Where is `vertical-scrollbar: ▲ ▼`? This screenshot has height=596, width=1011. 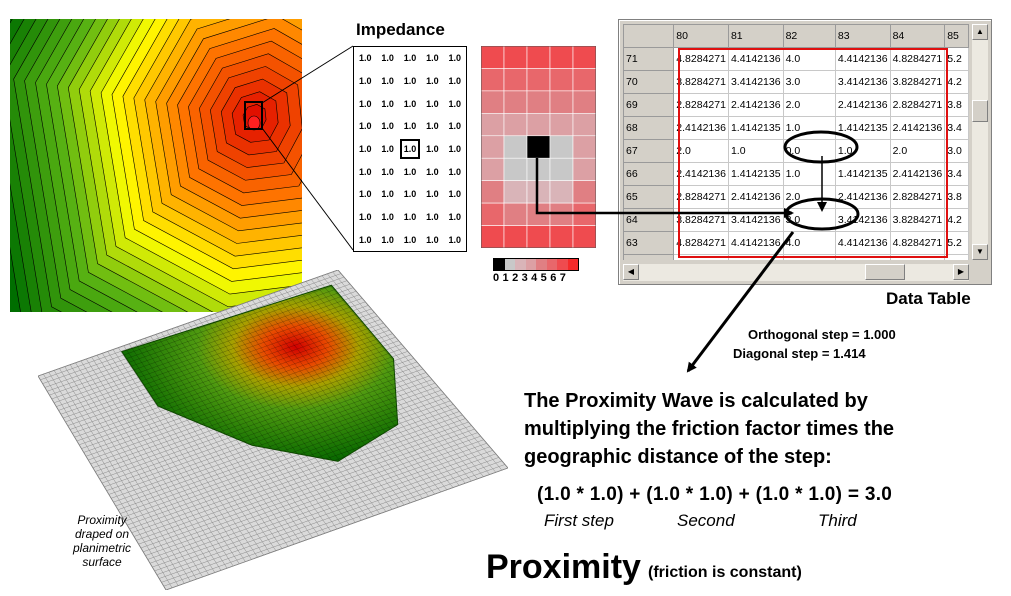
vertical-scrollbar: ▲ ▼ is located at coordinates (980, 142).